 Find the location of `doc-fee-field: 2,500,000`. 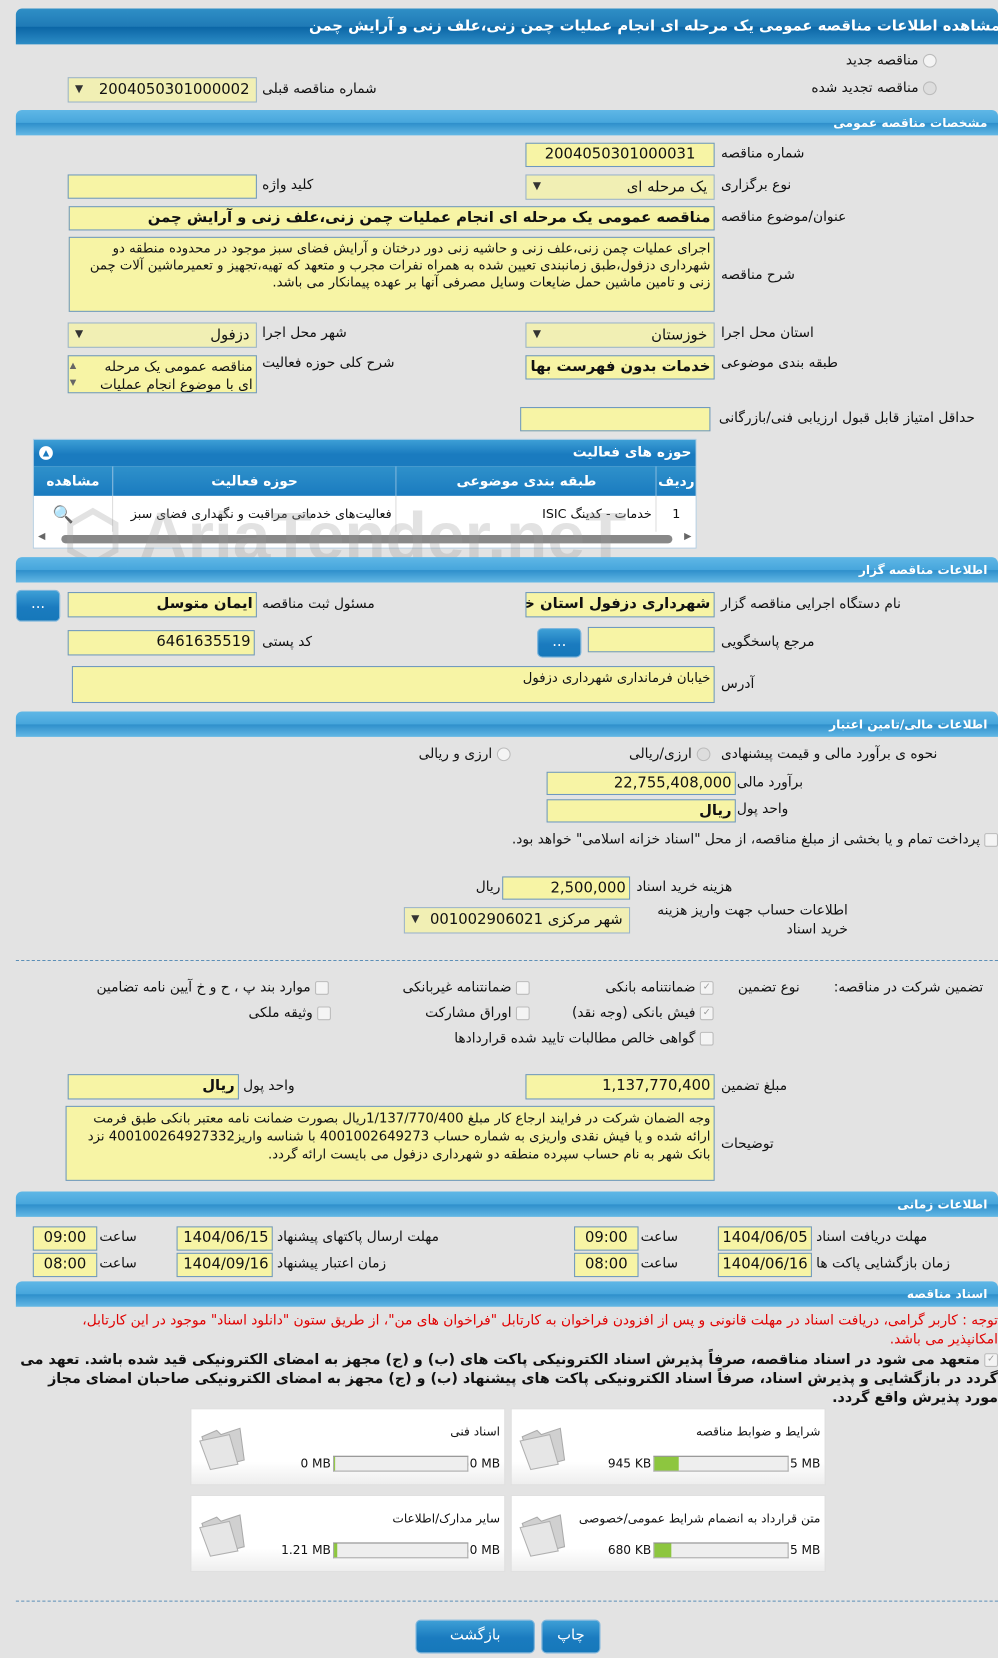

doc-fee-field: 2,500,000 is located at coordinates (566, 888).